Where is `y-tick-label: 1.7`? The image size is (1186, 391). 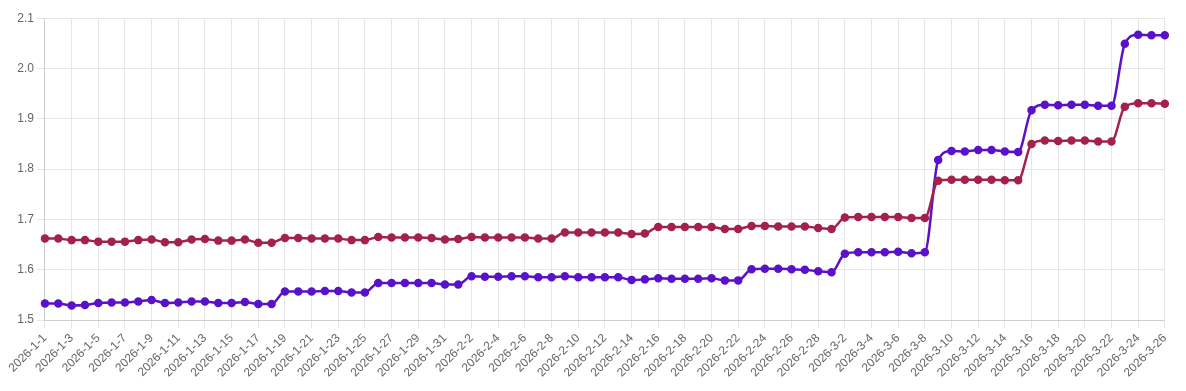 y-tick-label: 1.7 is located at coordinates (26, 218).